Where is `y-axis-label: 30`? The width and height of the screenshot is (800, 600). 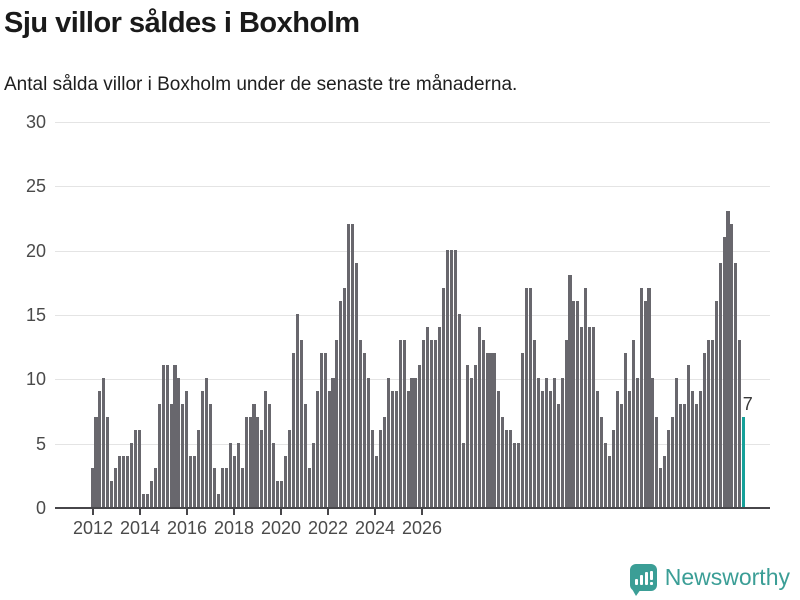
y-axis-label: 30 is located at coordinates (35, 122).